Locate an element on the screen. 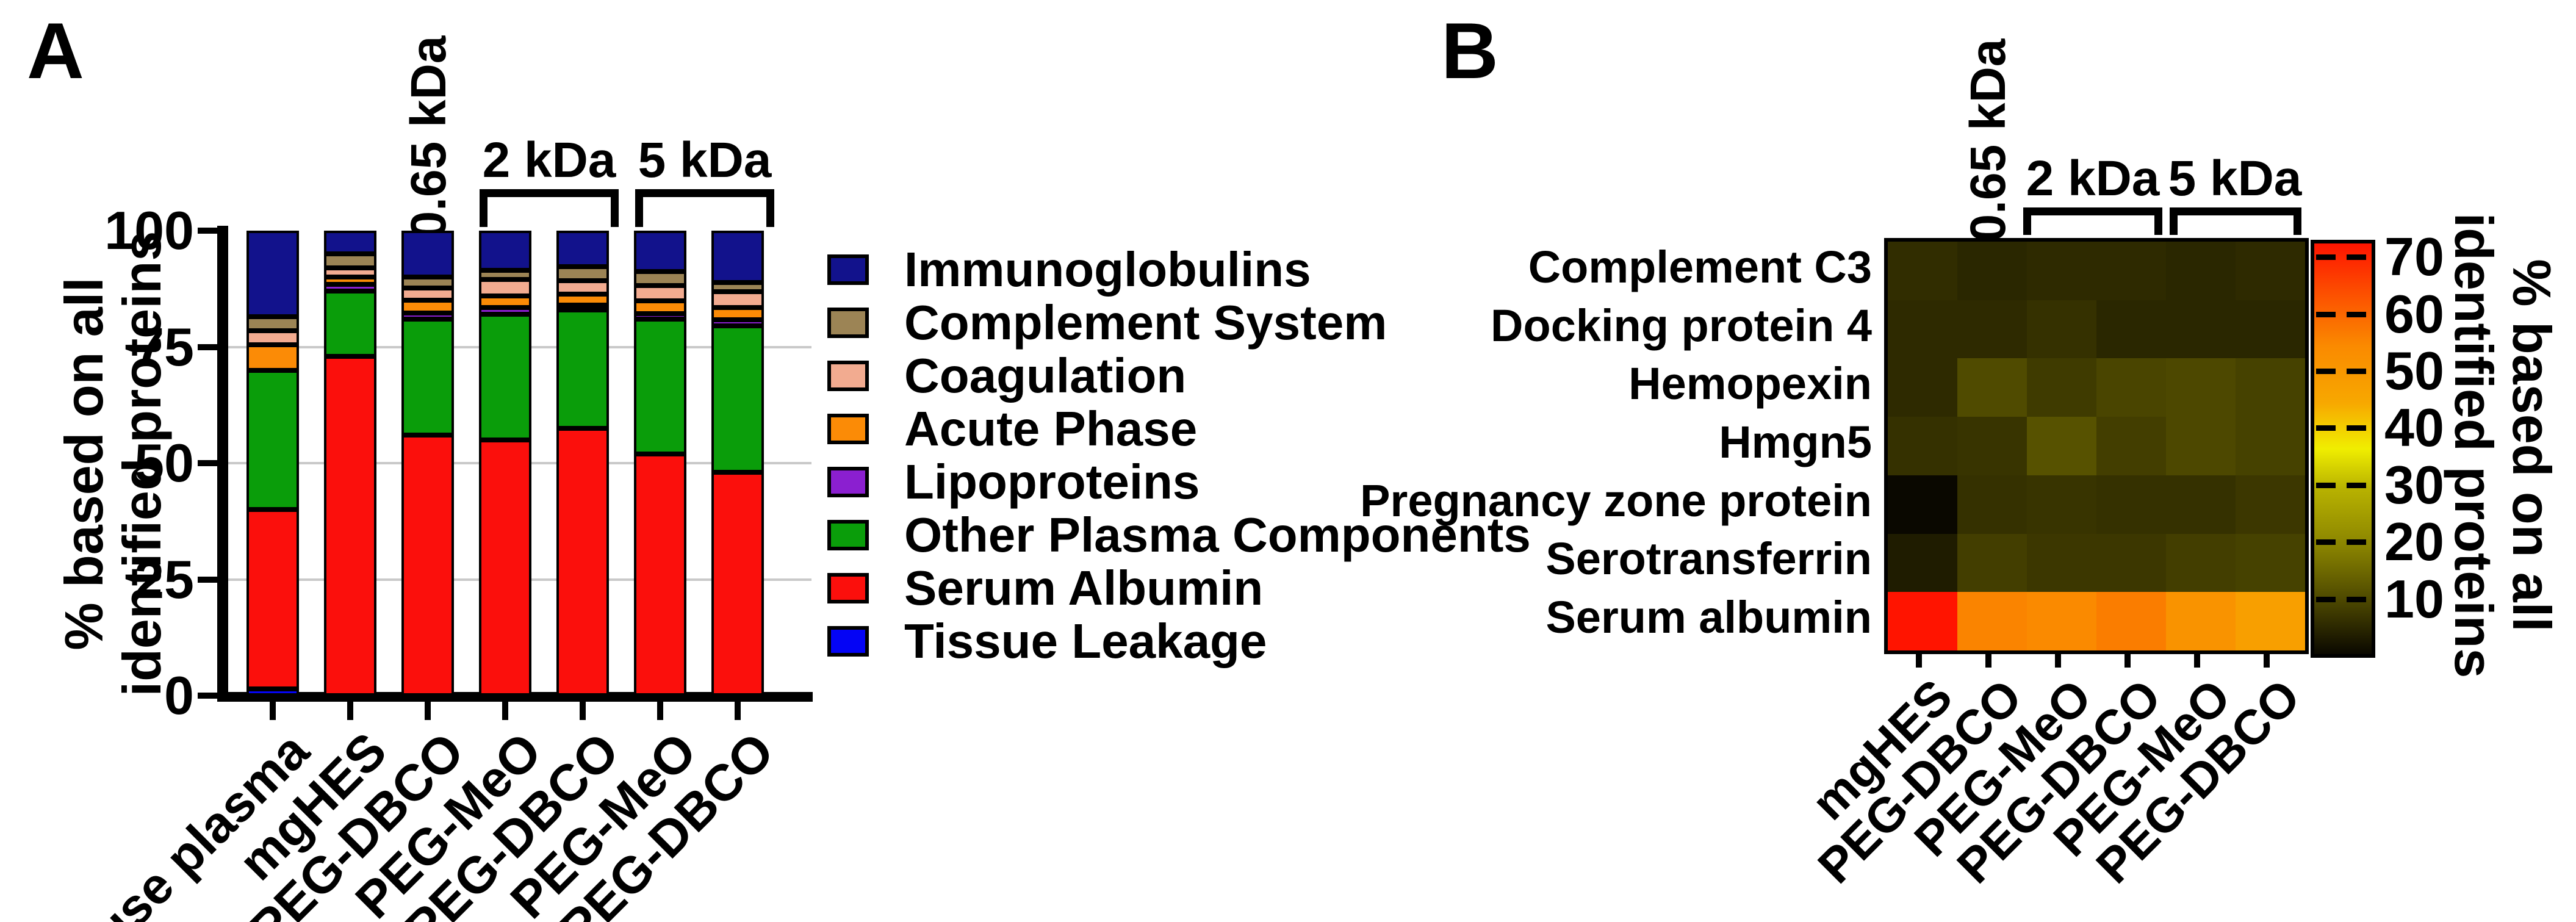  bracket-2kda-b-right-leg is located at coordinates (2158, 221).